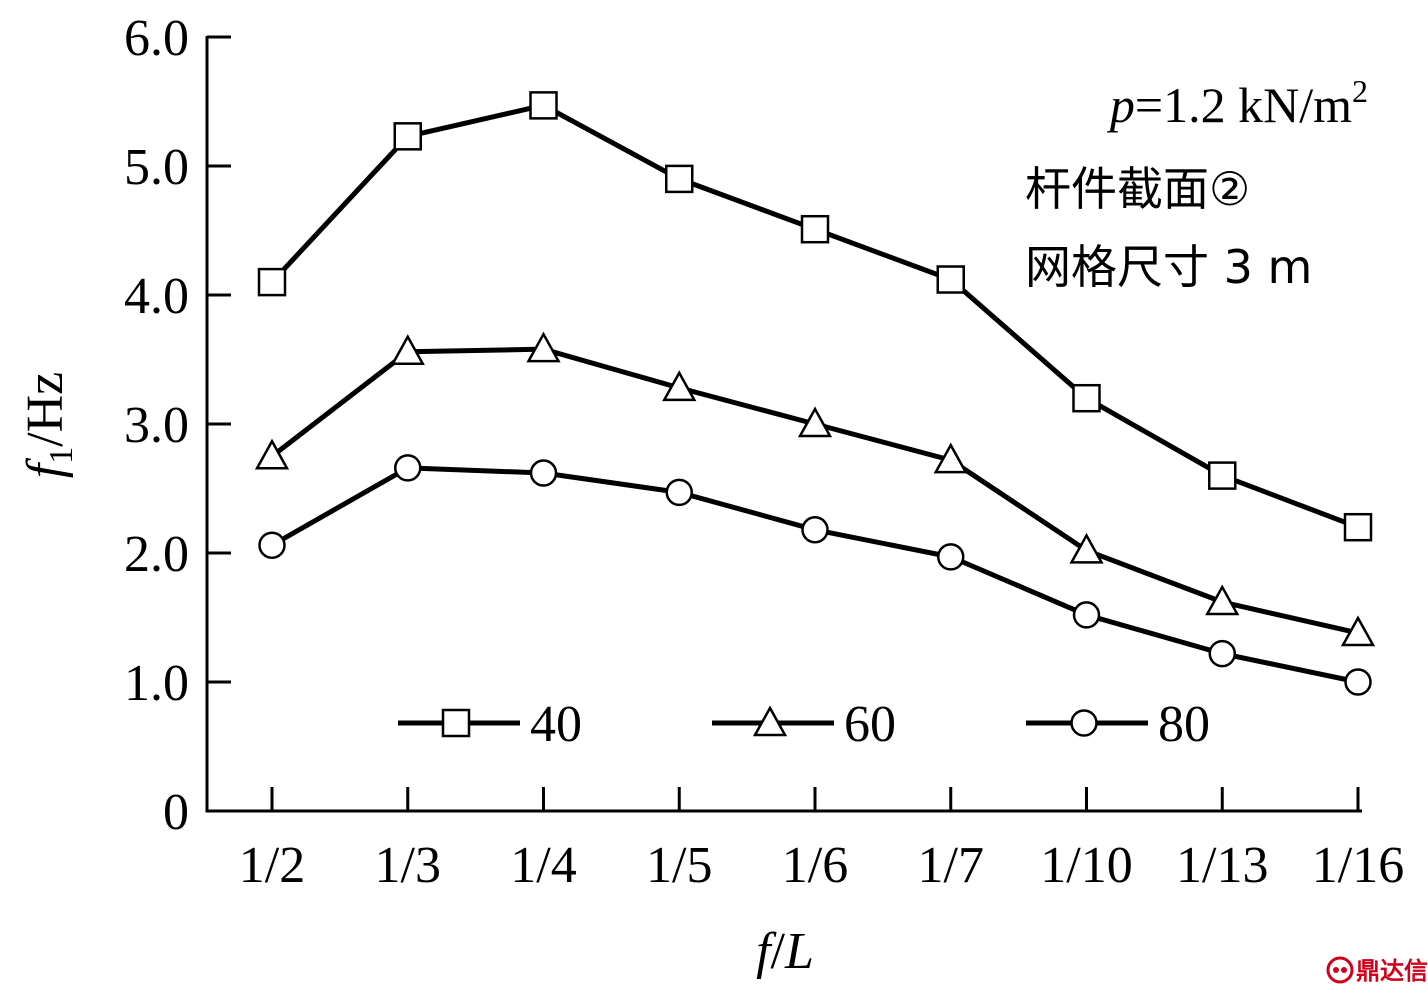  What do you see at coordinates (770, 721) in the screenshot?
I see `legend-marker-triangle` at bounding box center [770, 721].